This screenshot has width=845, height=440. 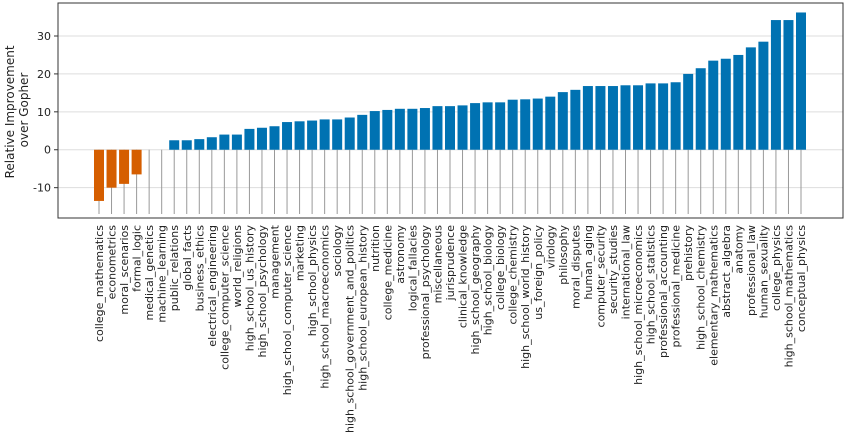 I want to click on x-tick-label: electrical_engineering, so click(x=212, y=286).